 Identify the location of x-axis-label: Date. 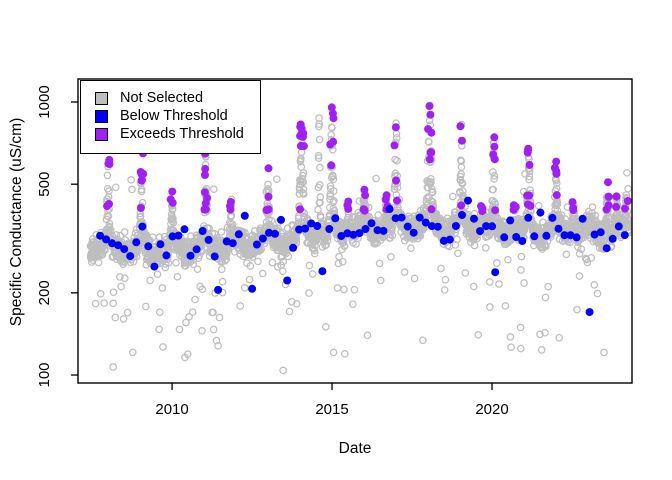
(355, 448).